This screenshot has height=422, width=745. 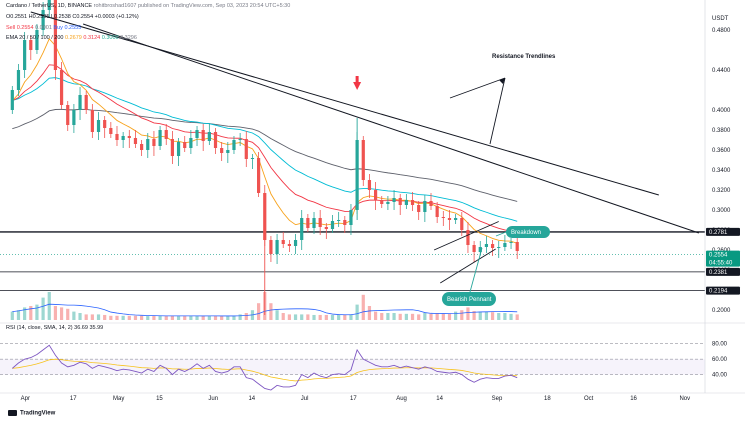 What do you see at coordinates (477, 88) in the screenshot?
I see `annotation-arrow` at bounding box center [477, 88].